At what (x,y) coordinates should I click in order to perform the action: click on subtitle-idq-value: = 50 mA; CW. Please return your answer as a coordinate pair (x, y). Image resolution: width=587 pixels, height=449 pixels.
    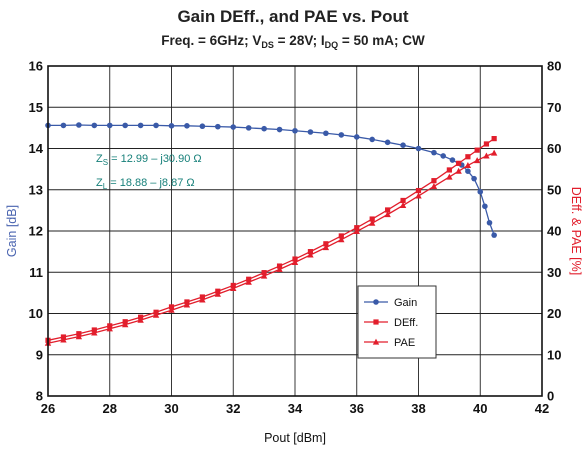
    Looking at the image, I should click on (381, 40).